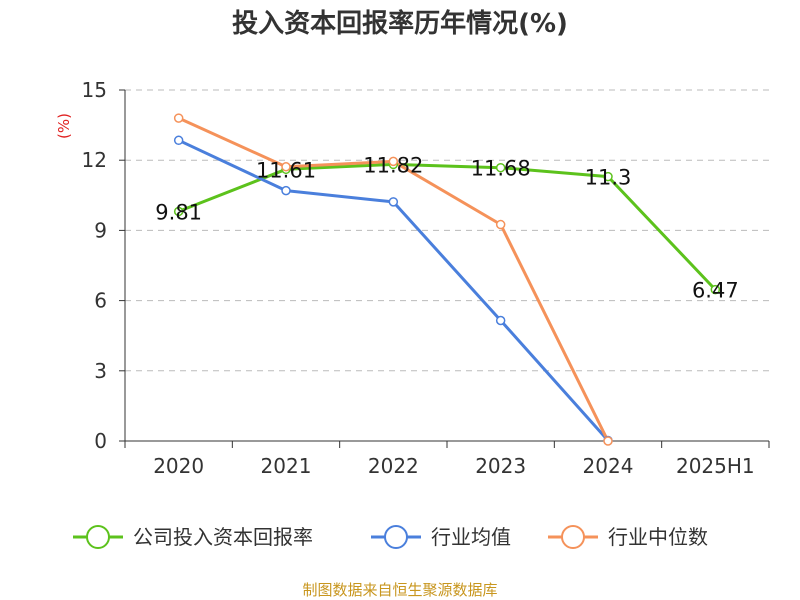 The height and width of the screenshot is (600, 800). I want to click on y-tick-label: 12, so click(94, 160).